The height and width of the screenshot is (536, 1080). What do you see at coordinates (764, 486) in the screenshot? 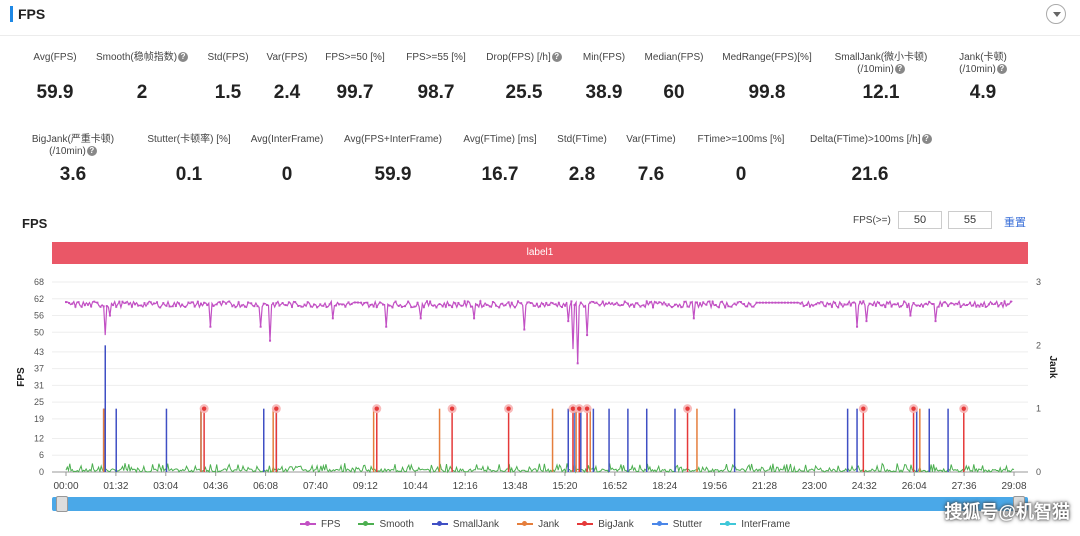
I see `x-tick-label: 21:28` at bounding box center [764, 486].